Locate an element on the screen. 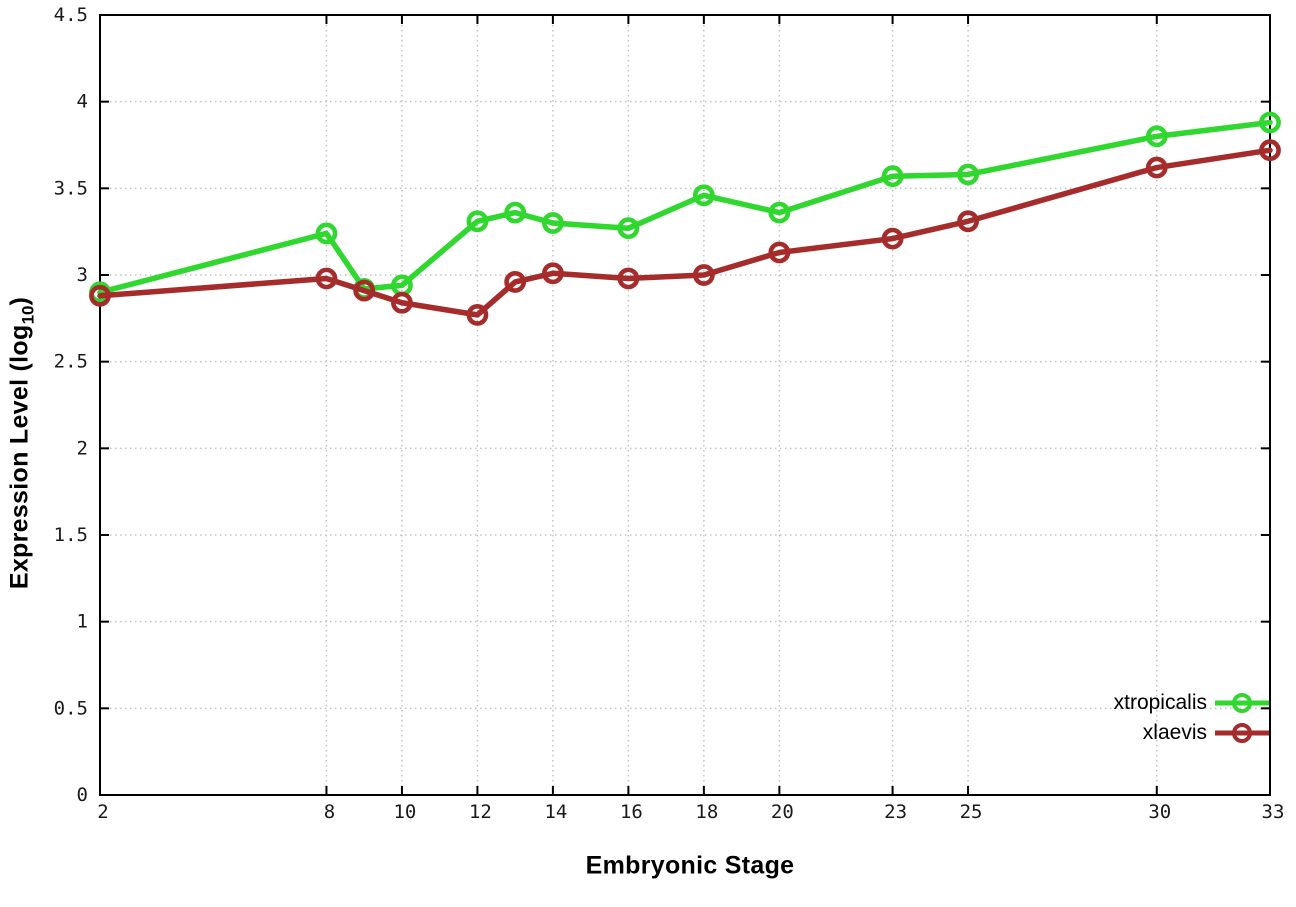 This screenshot has height=907, width=1296. y-axis-title-close: ) is located at coordinates (19, 301).